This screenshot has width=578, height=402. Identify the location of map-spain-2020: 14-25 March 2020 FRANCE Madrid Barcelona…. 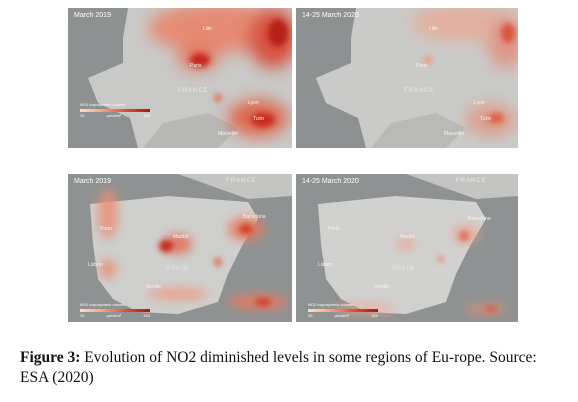
(407, 248).